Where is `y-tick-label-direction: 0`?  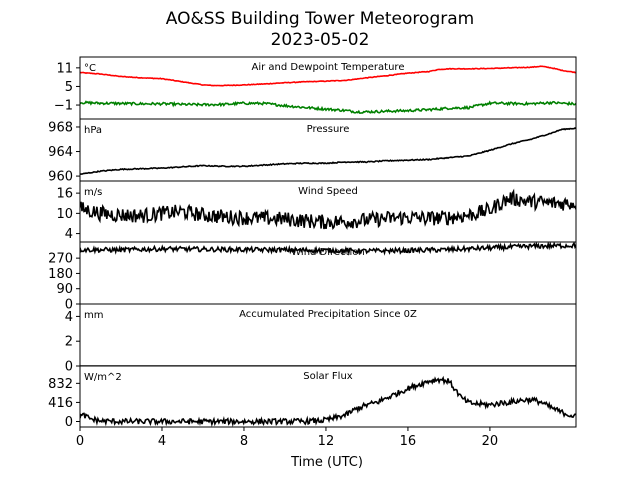 y-tick-label-direction: 0 is located at coordinates (69, 305).